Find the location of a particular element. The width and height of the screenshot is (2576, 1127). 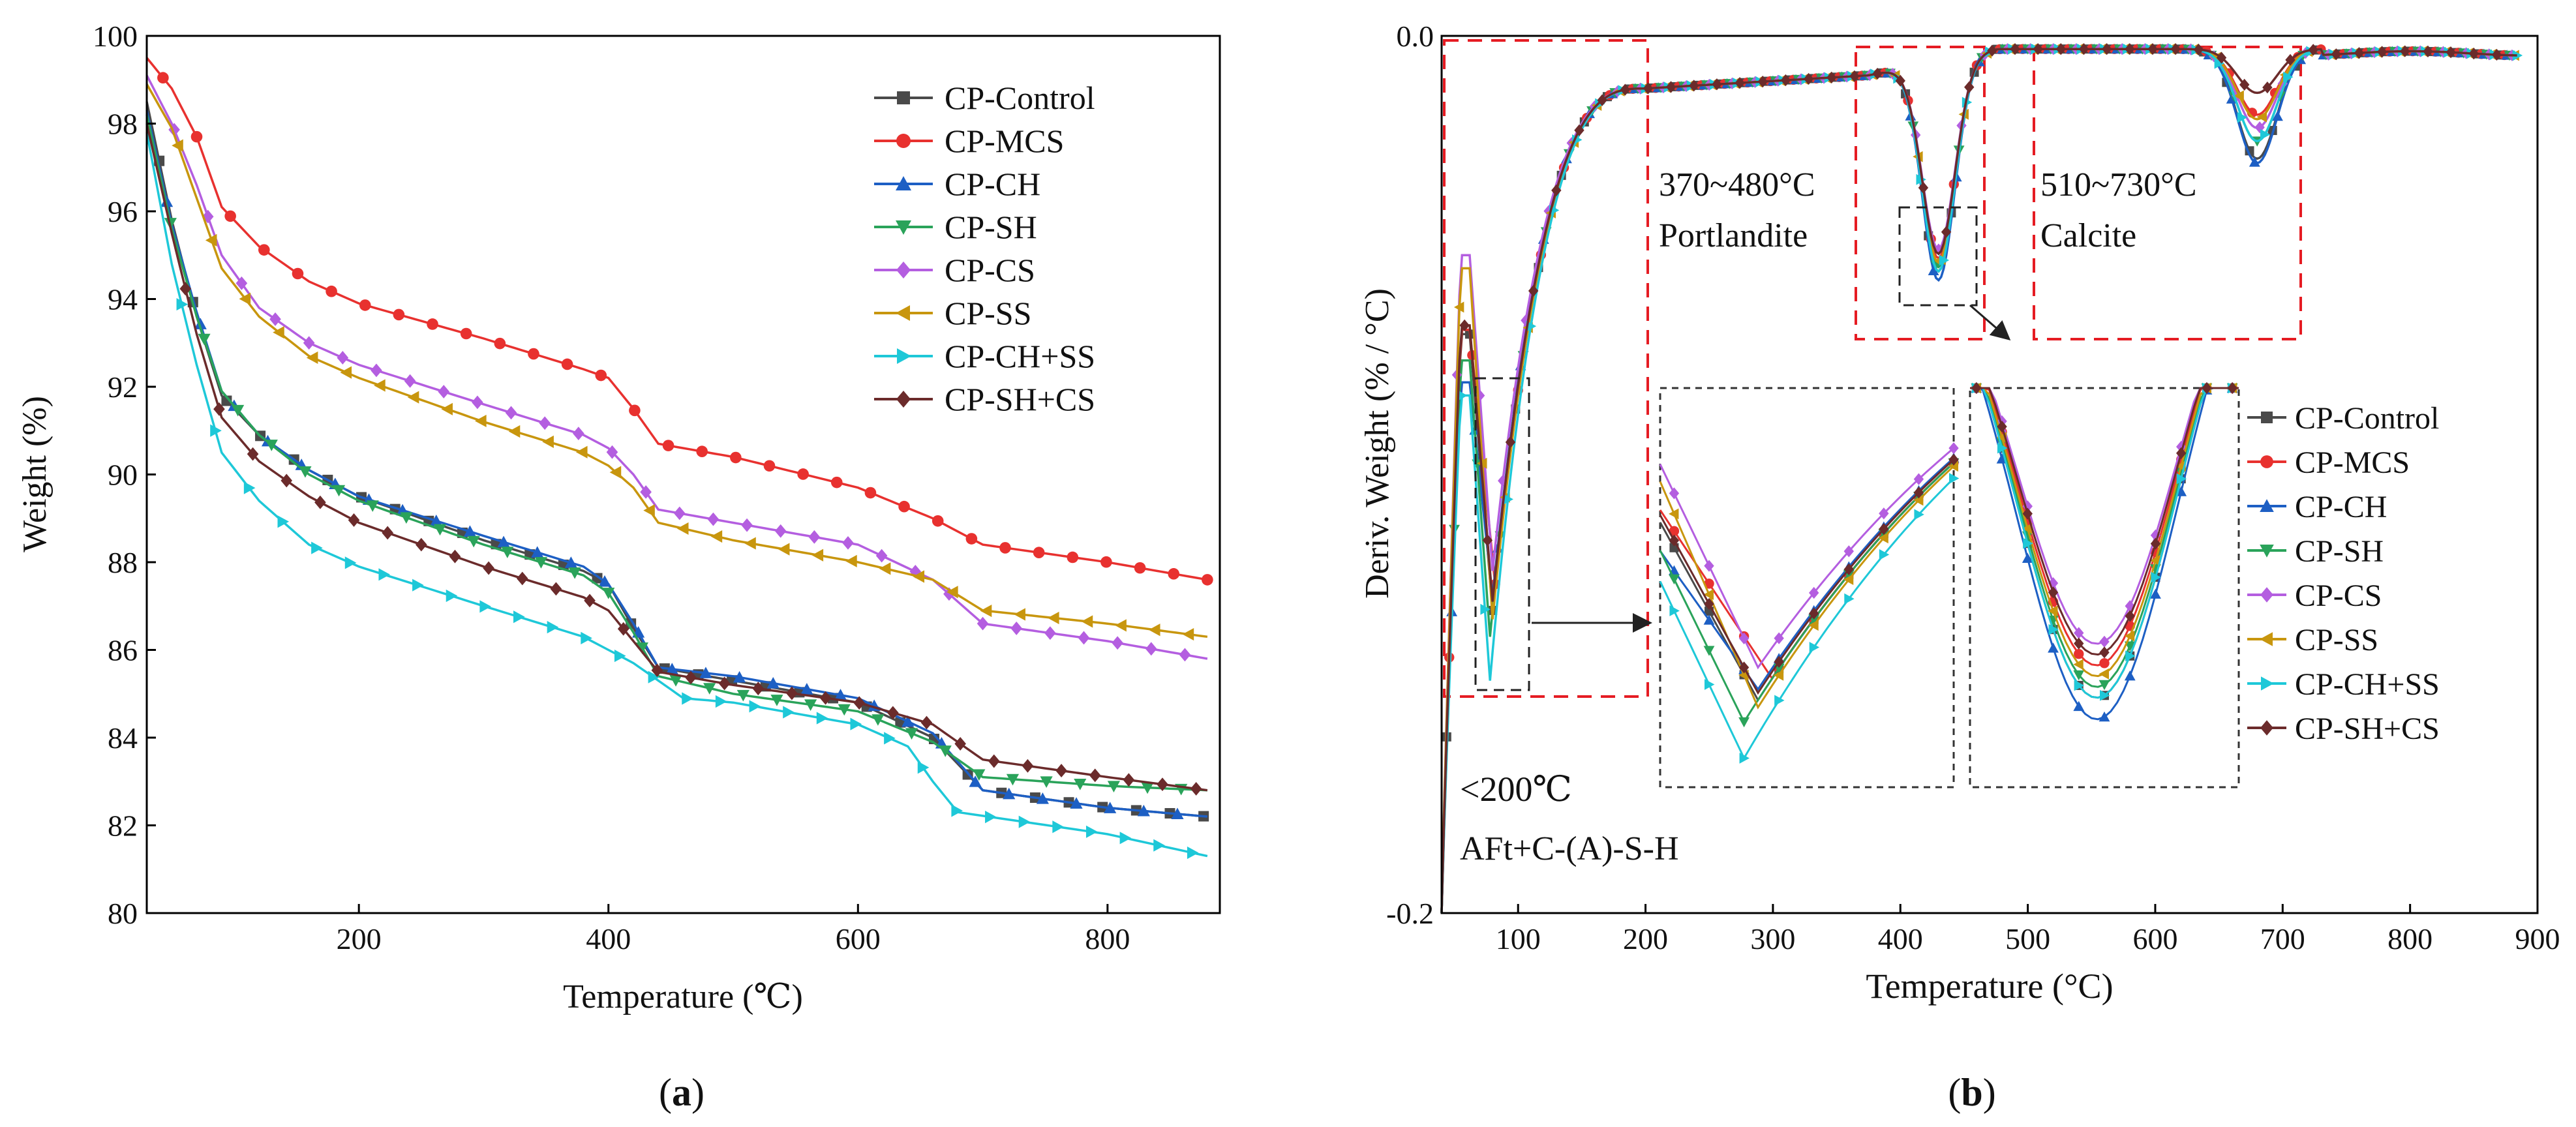

legend-label: CP-CH is located at coordinates (2341, 507).